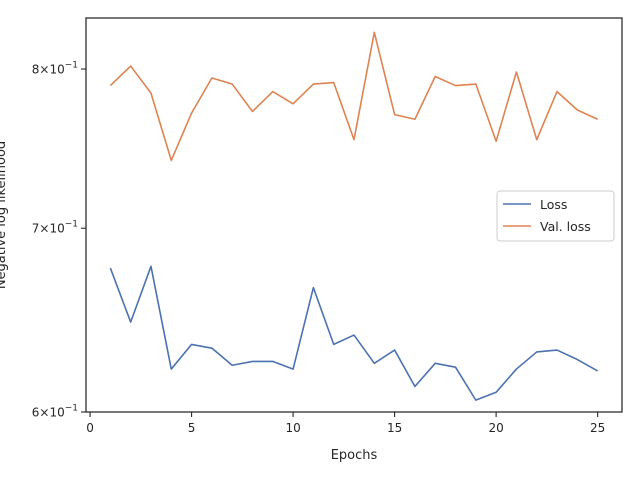 This screenshot has width=640, height=480. Describe the element at coordinates (292, 428) in the screenshot. I see `x-tick-label: 10` at that location.